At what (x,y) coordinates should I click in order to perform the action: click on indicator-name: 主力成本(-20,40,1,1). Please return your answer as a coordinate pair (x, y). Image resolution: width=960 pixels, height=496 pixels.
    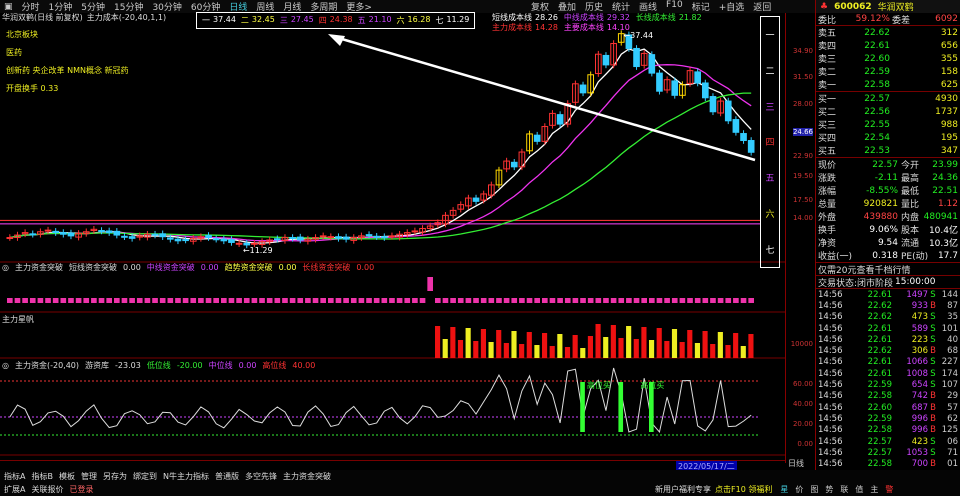
    Looking at the image, I should click on (126, 17).